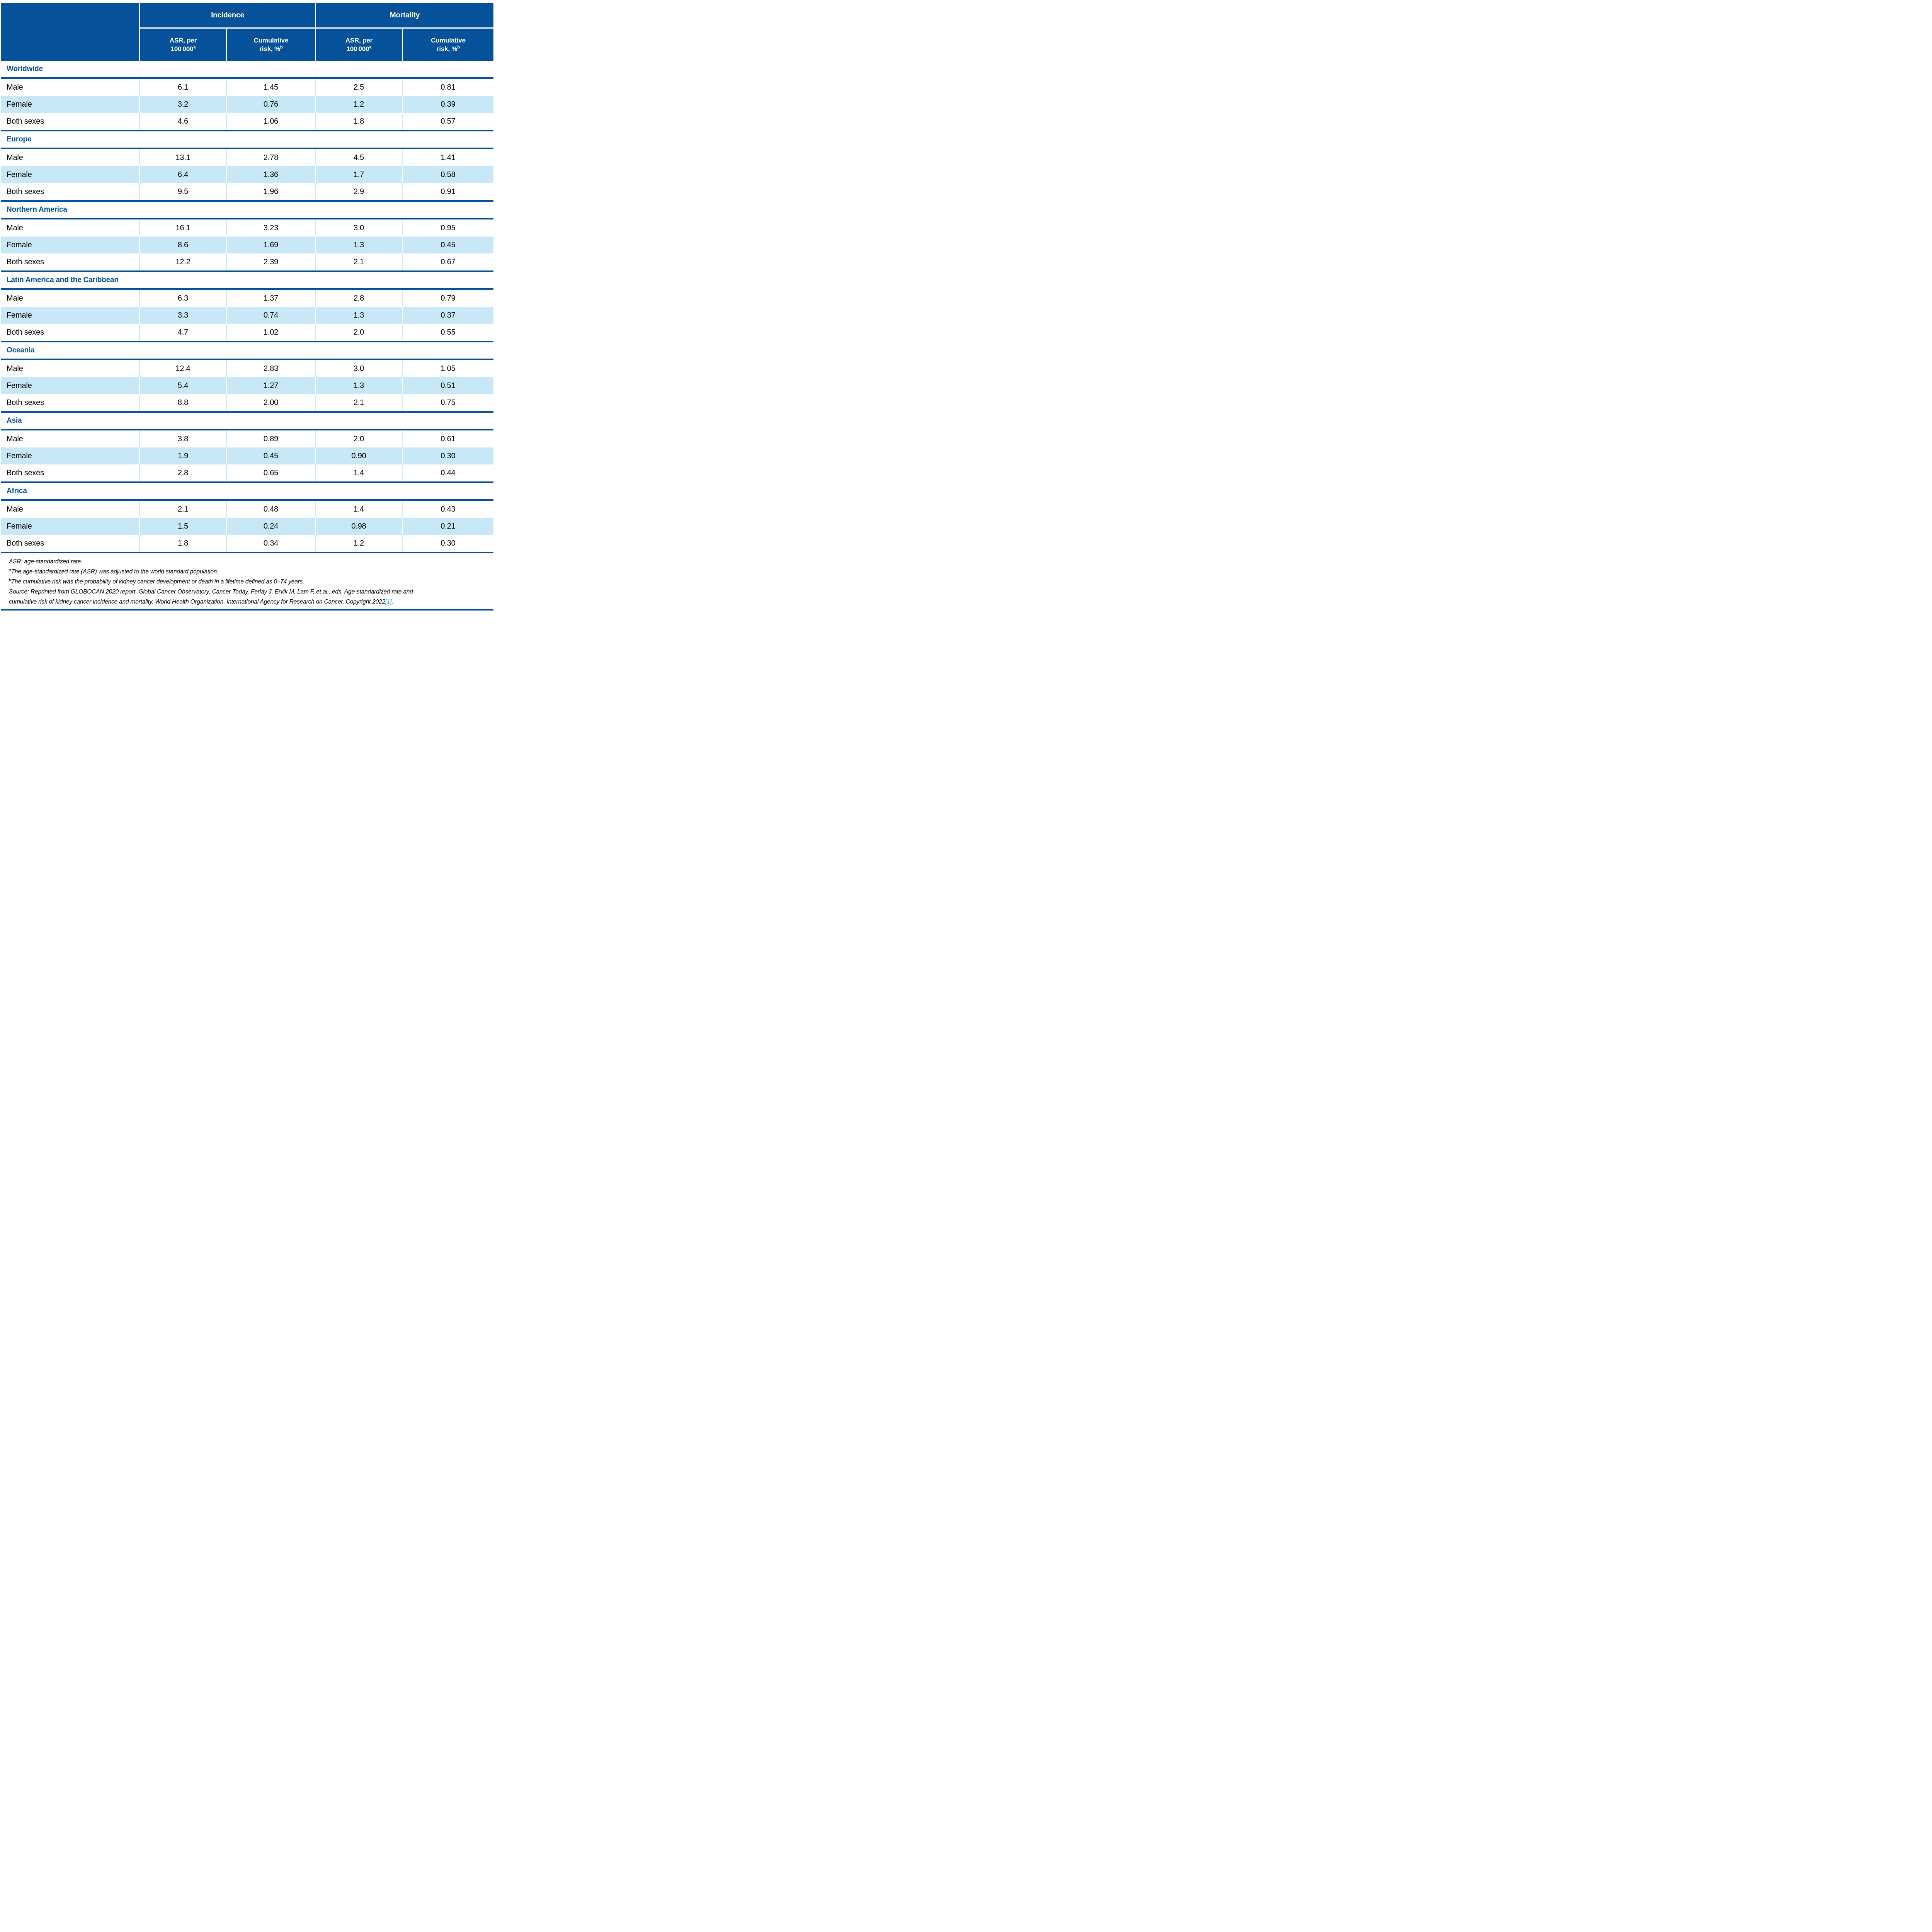  What do you see at coordinates (271, 298) in the screenshot?
I see `cell-cumrisk-incidence: 1.37` at bounding box center [271, 298].